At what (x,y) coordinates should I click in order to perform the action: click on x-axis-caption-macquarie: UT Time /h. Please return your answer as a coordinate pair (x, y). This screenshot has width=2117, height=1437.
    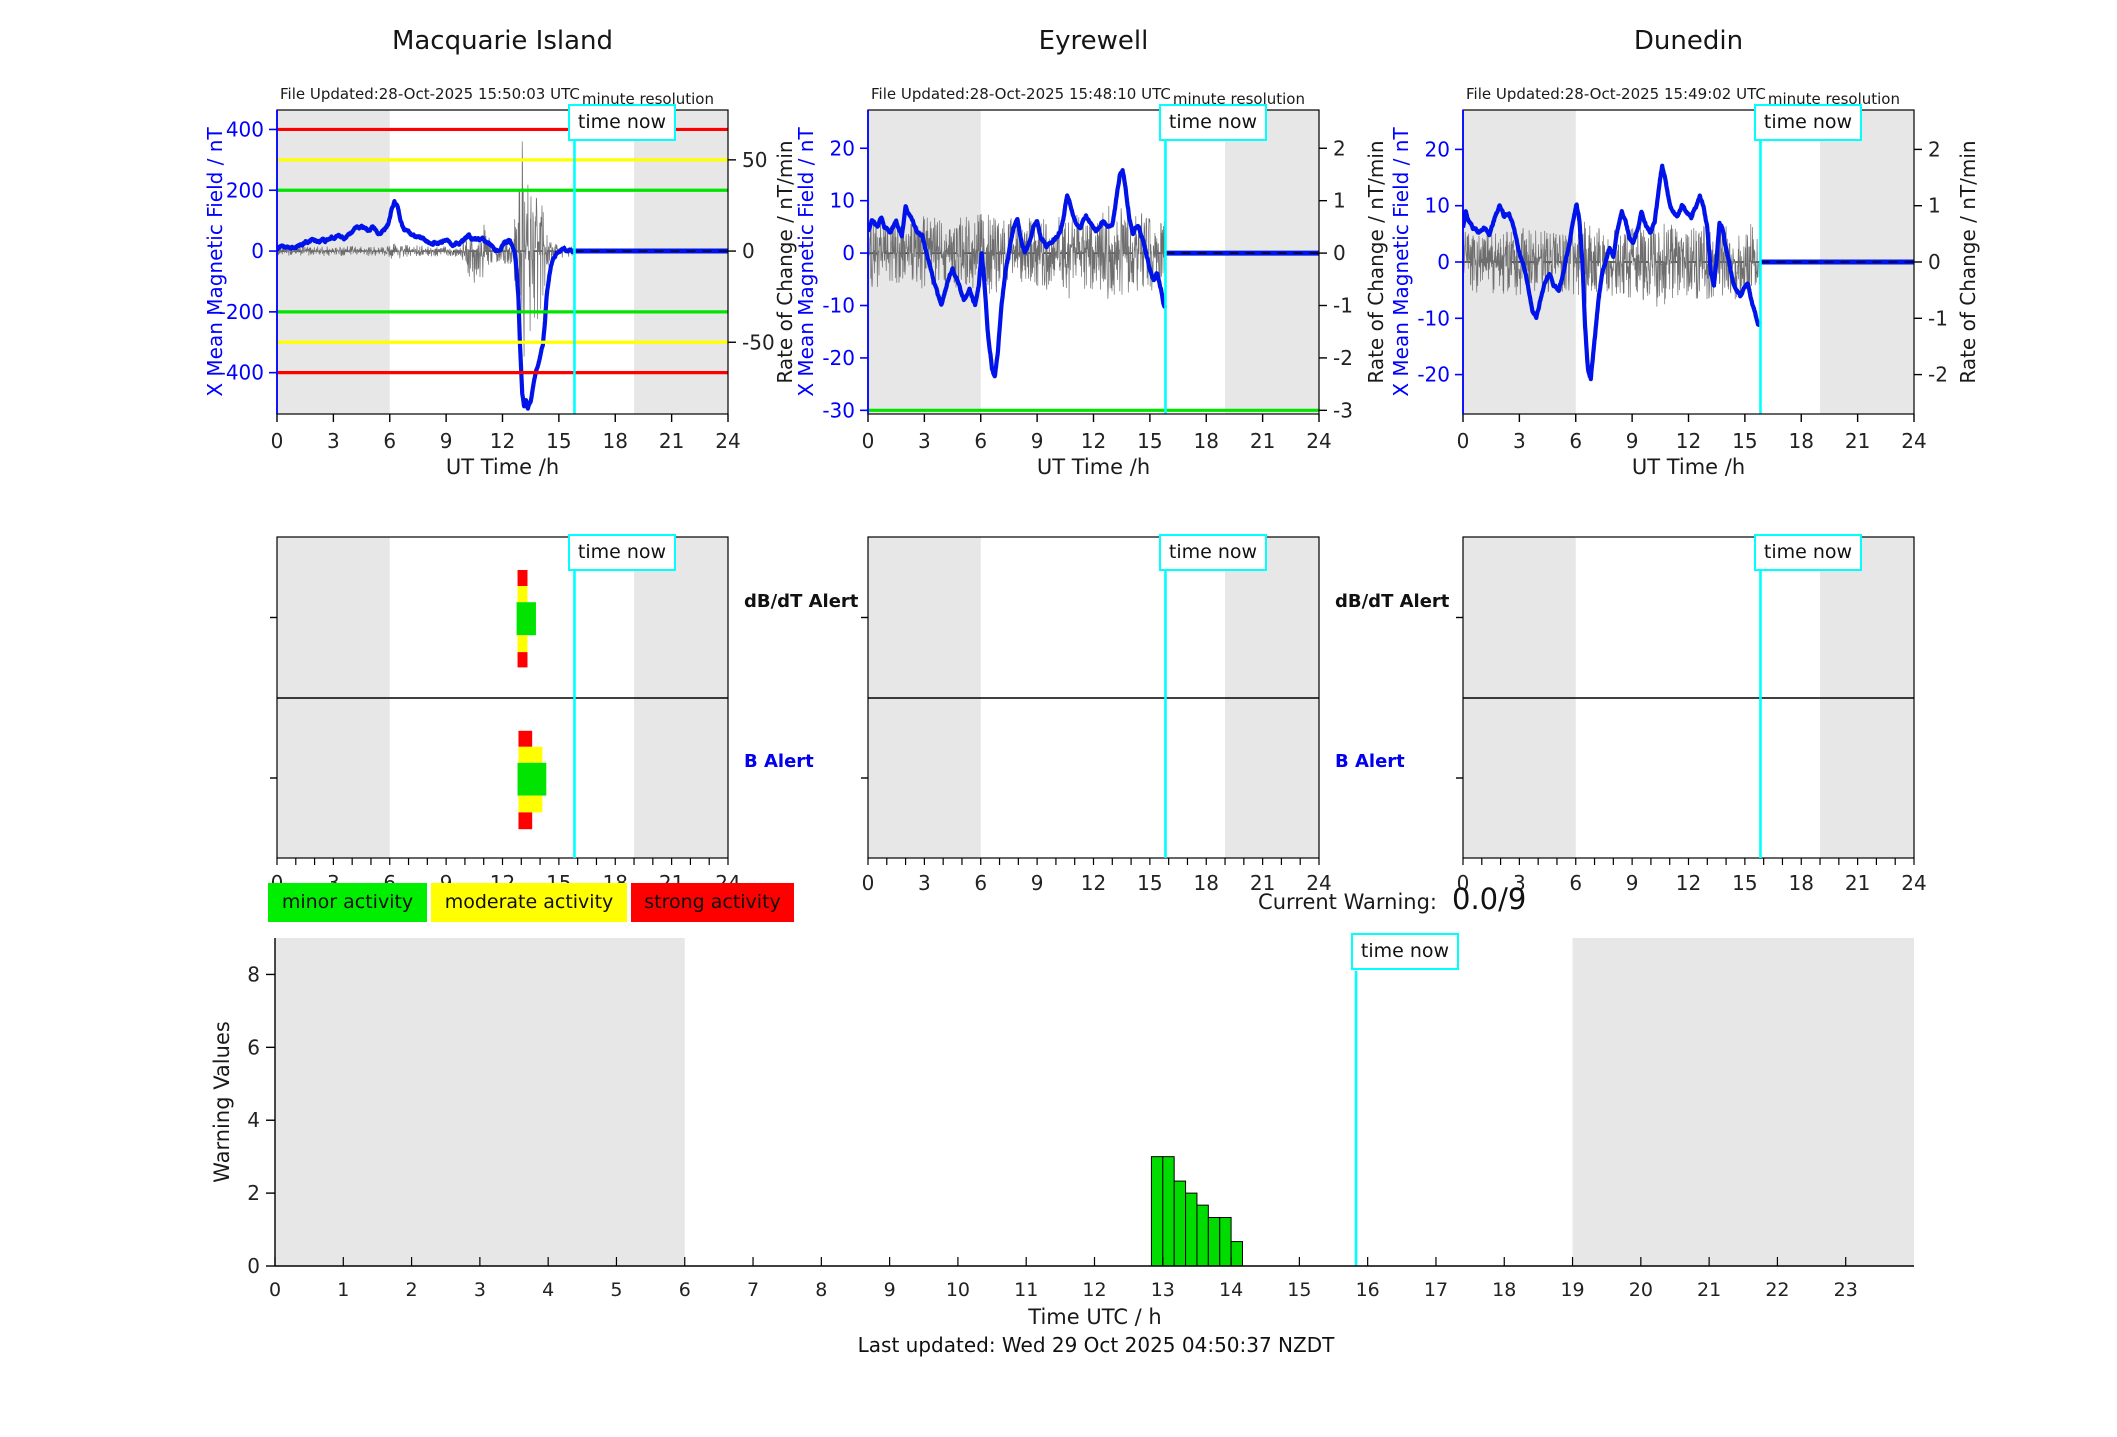
    Looking at the image, I should click on (502, 467).